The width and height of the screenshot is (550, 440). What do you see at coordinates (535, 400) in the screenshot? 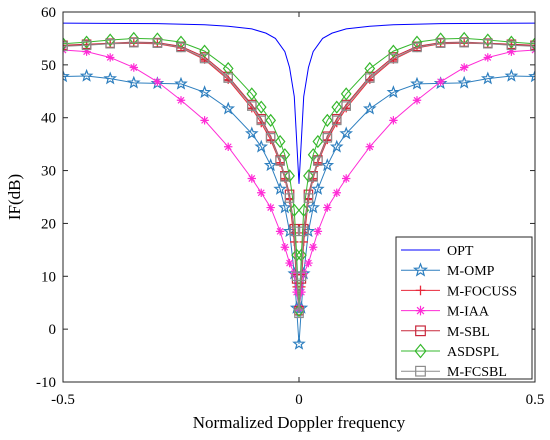
I see `x-tick-label: 0.5` at bounding box center [535, 400].